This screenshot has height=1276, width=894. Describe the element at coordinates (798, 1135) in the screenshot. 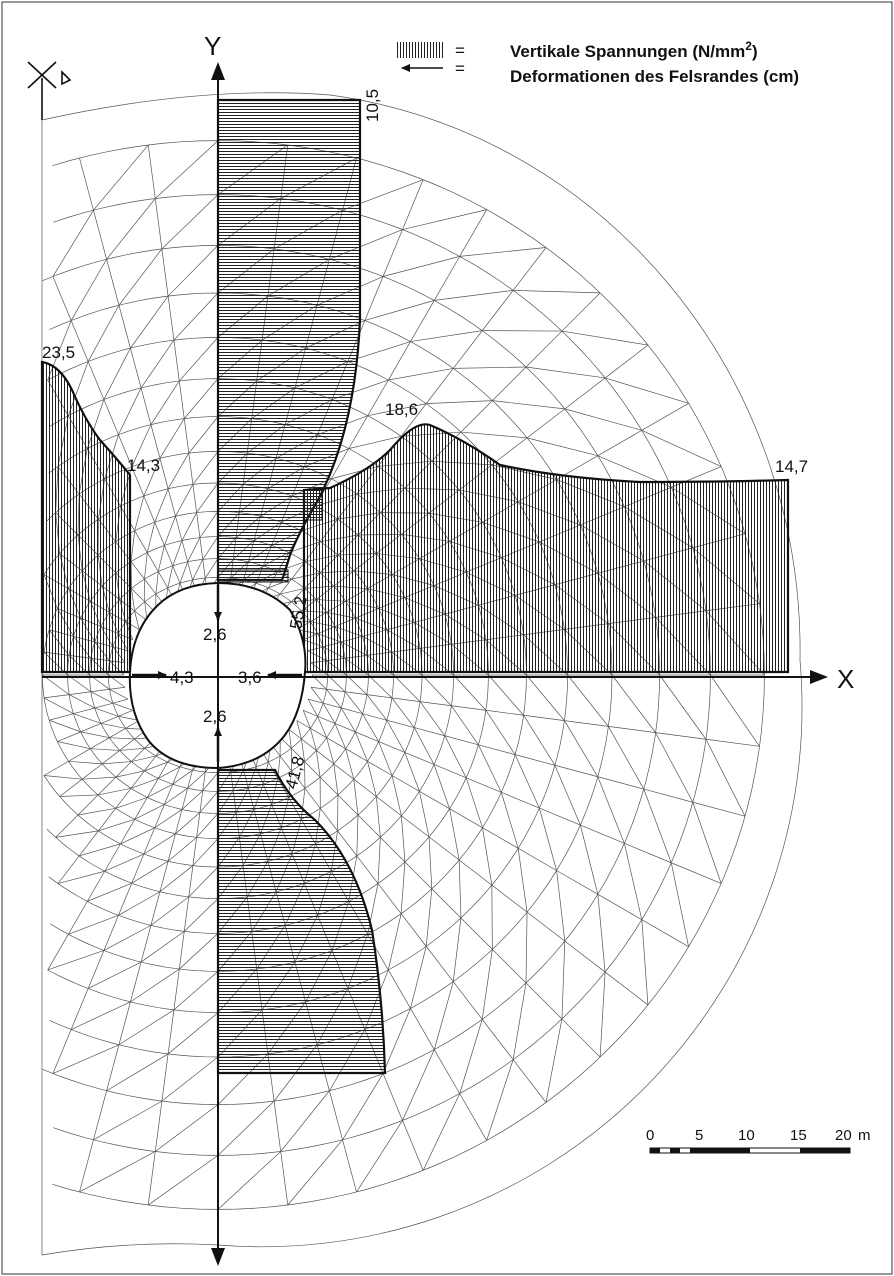

I see `scale-tick-15: 15` at that location.